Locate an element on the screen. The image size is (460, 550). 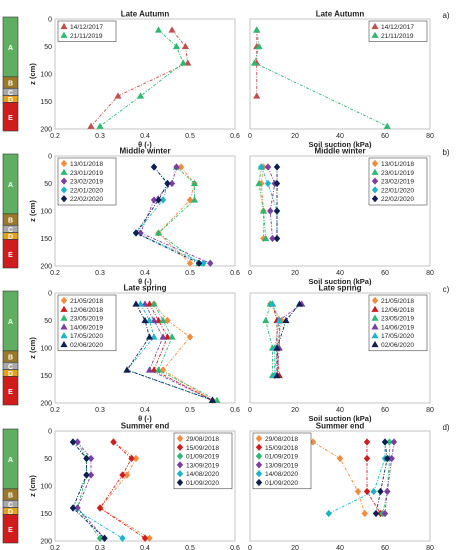
legend-entry: 23/01/2019 is located at coordinates (397, 173).